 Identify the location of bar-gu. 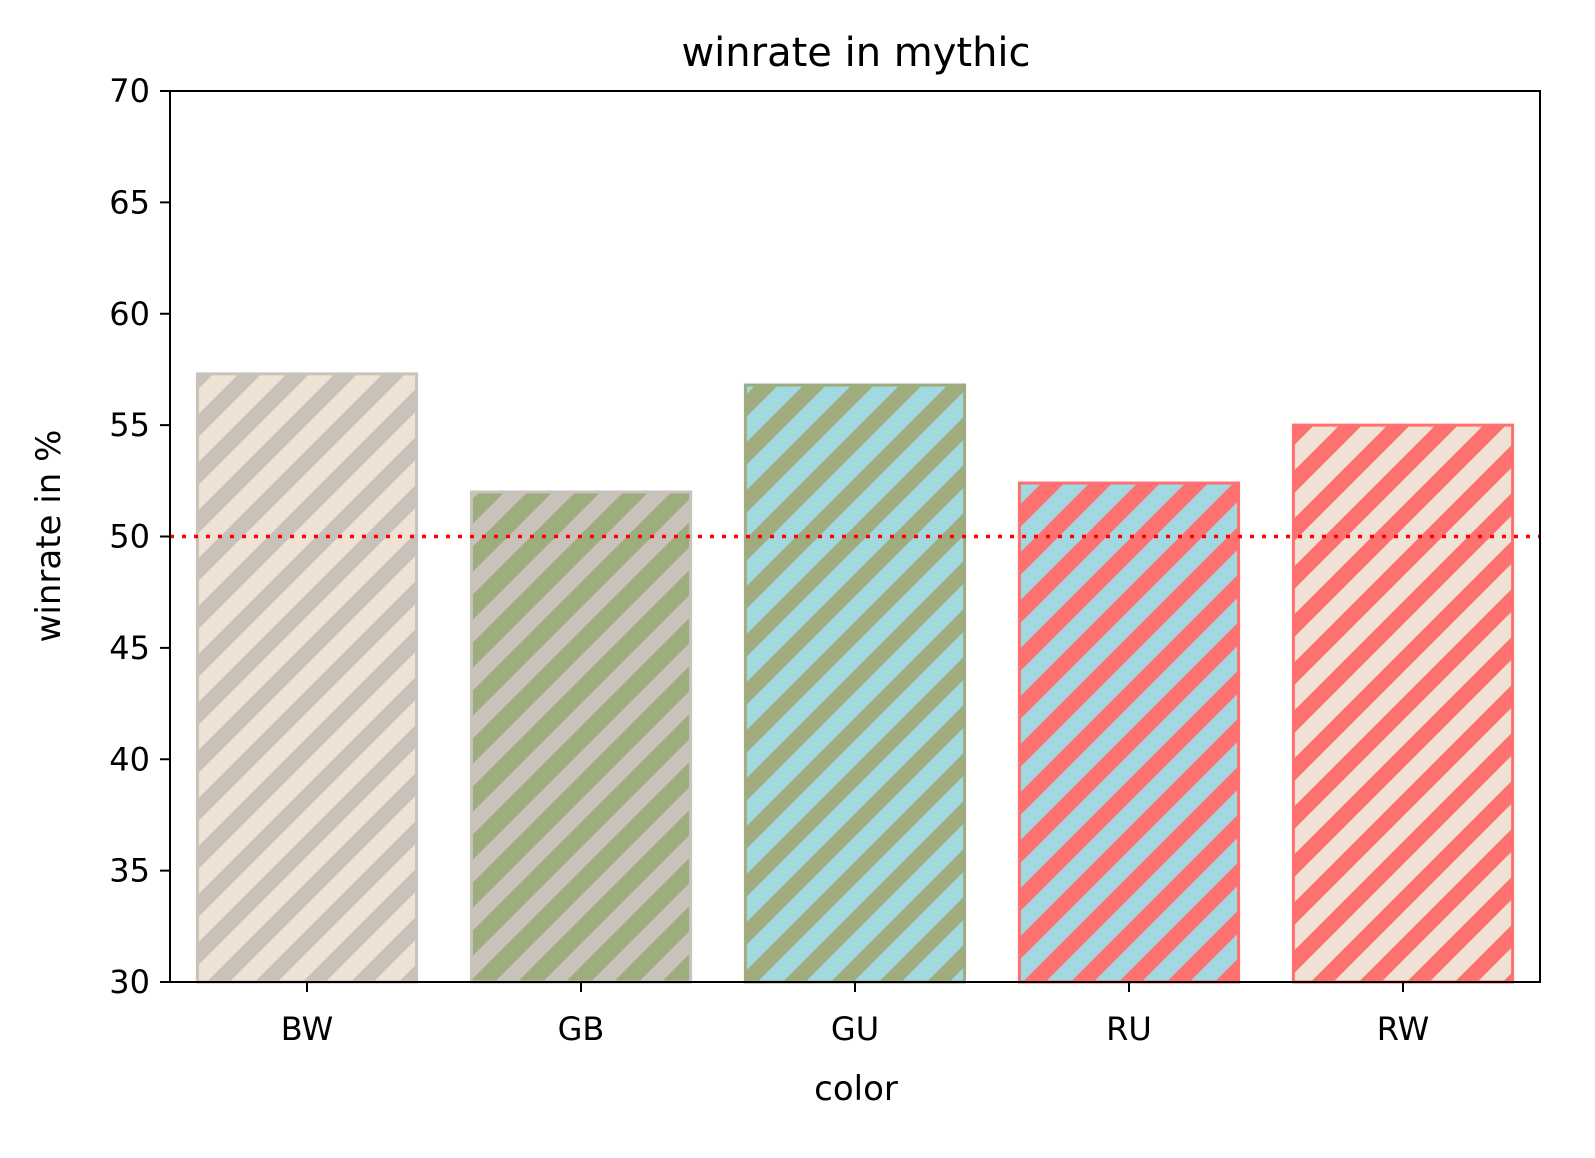
(855, 683).